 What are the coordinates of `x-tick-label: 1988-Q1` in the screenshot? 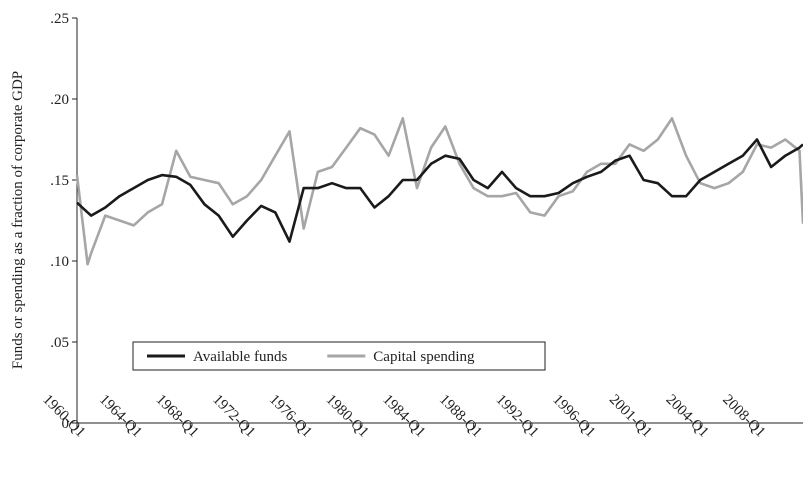 It's located at (460, 416).